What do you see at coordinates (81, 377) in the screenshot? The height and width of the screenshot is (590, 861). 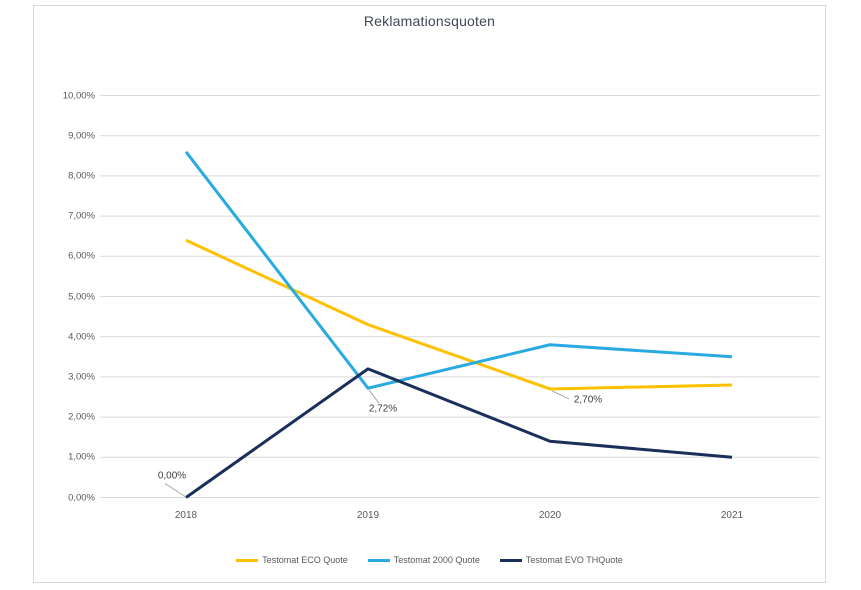 I see `y-tick-label: 3,00%` at bounding box center [81, 377].